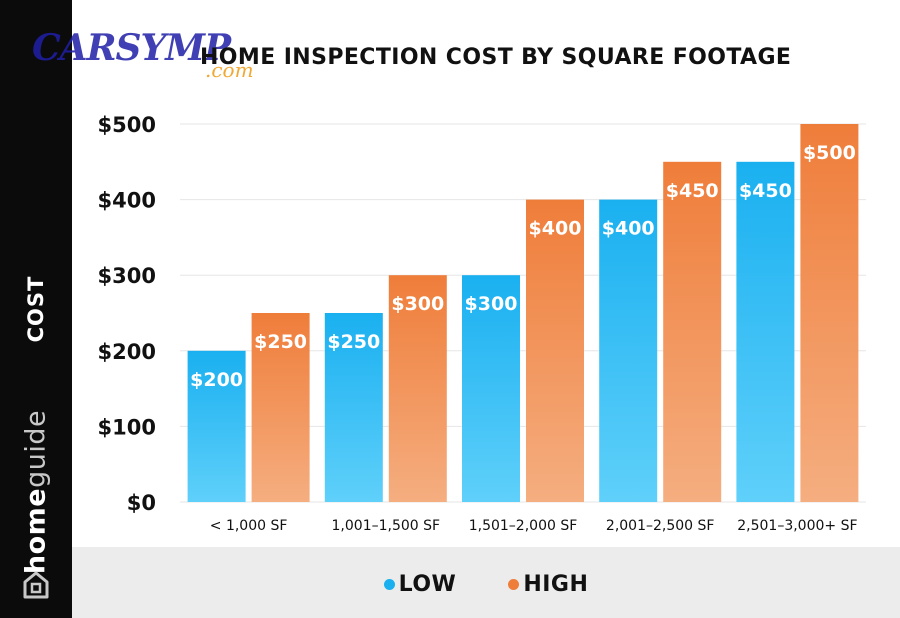 This screenshot has height=618, width=900. Describe the element at coordinates (427, 584) in the screenshot. I see `legend-label-low: LOW` at that location.